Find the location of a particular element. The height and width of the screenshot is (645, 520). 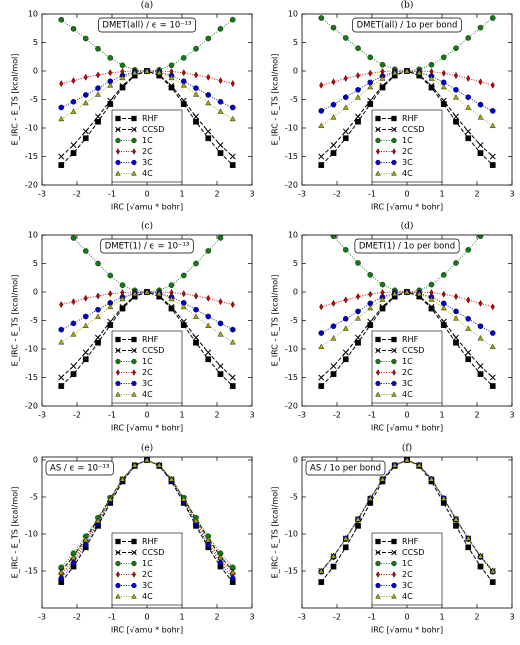

panel-title: (f) is located at coordinates (407, 448).